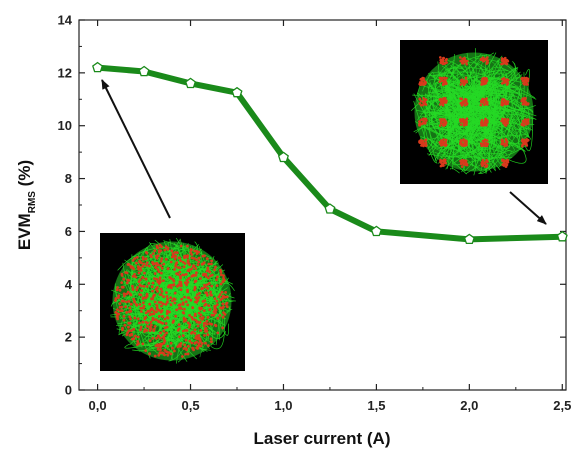 This screenshot has width=571, height=451. I want to click on y-tick-label: 2, so click(68, 337).